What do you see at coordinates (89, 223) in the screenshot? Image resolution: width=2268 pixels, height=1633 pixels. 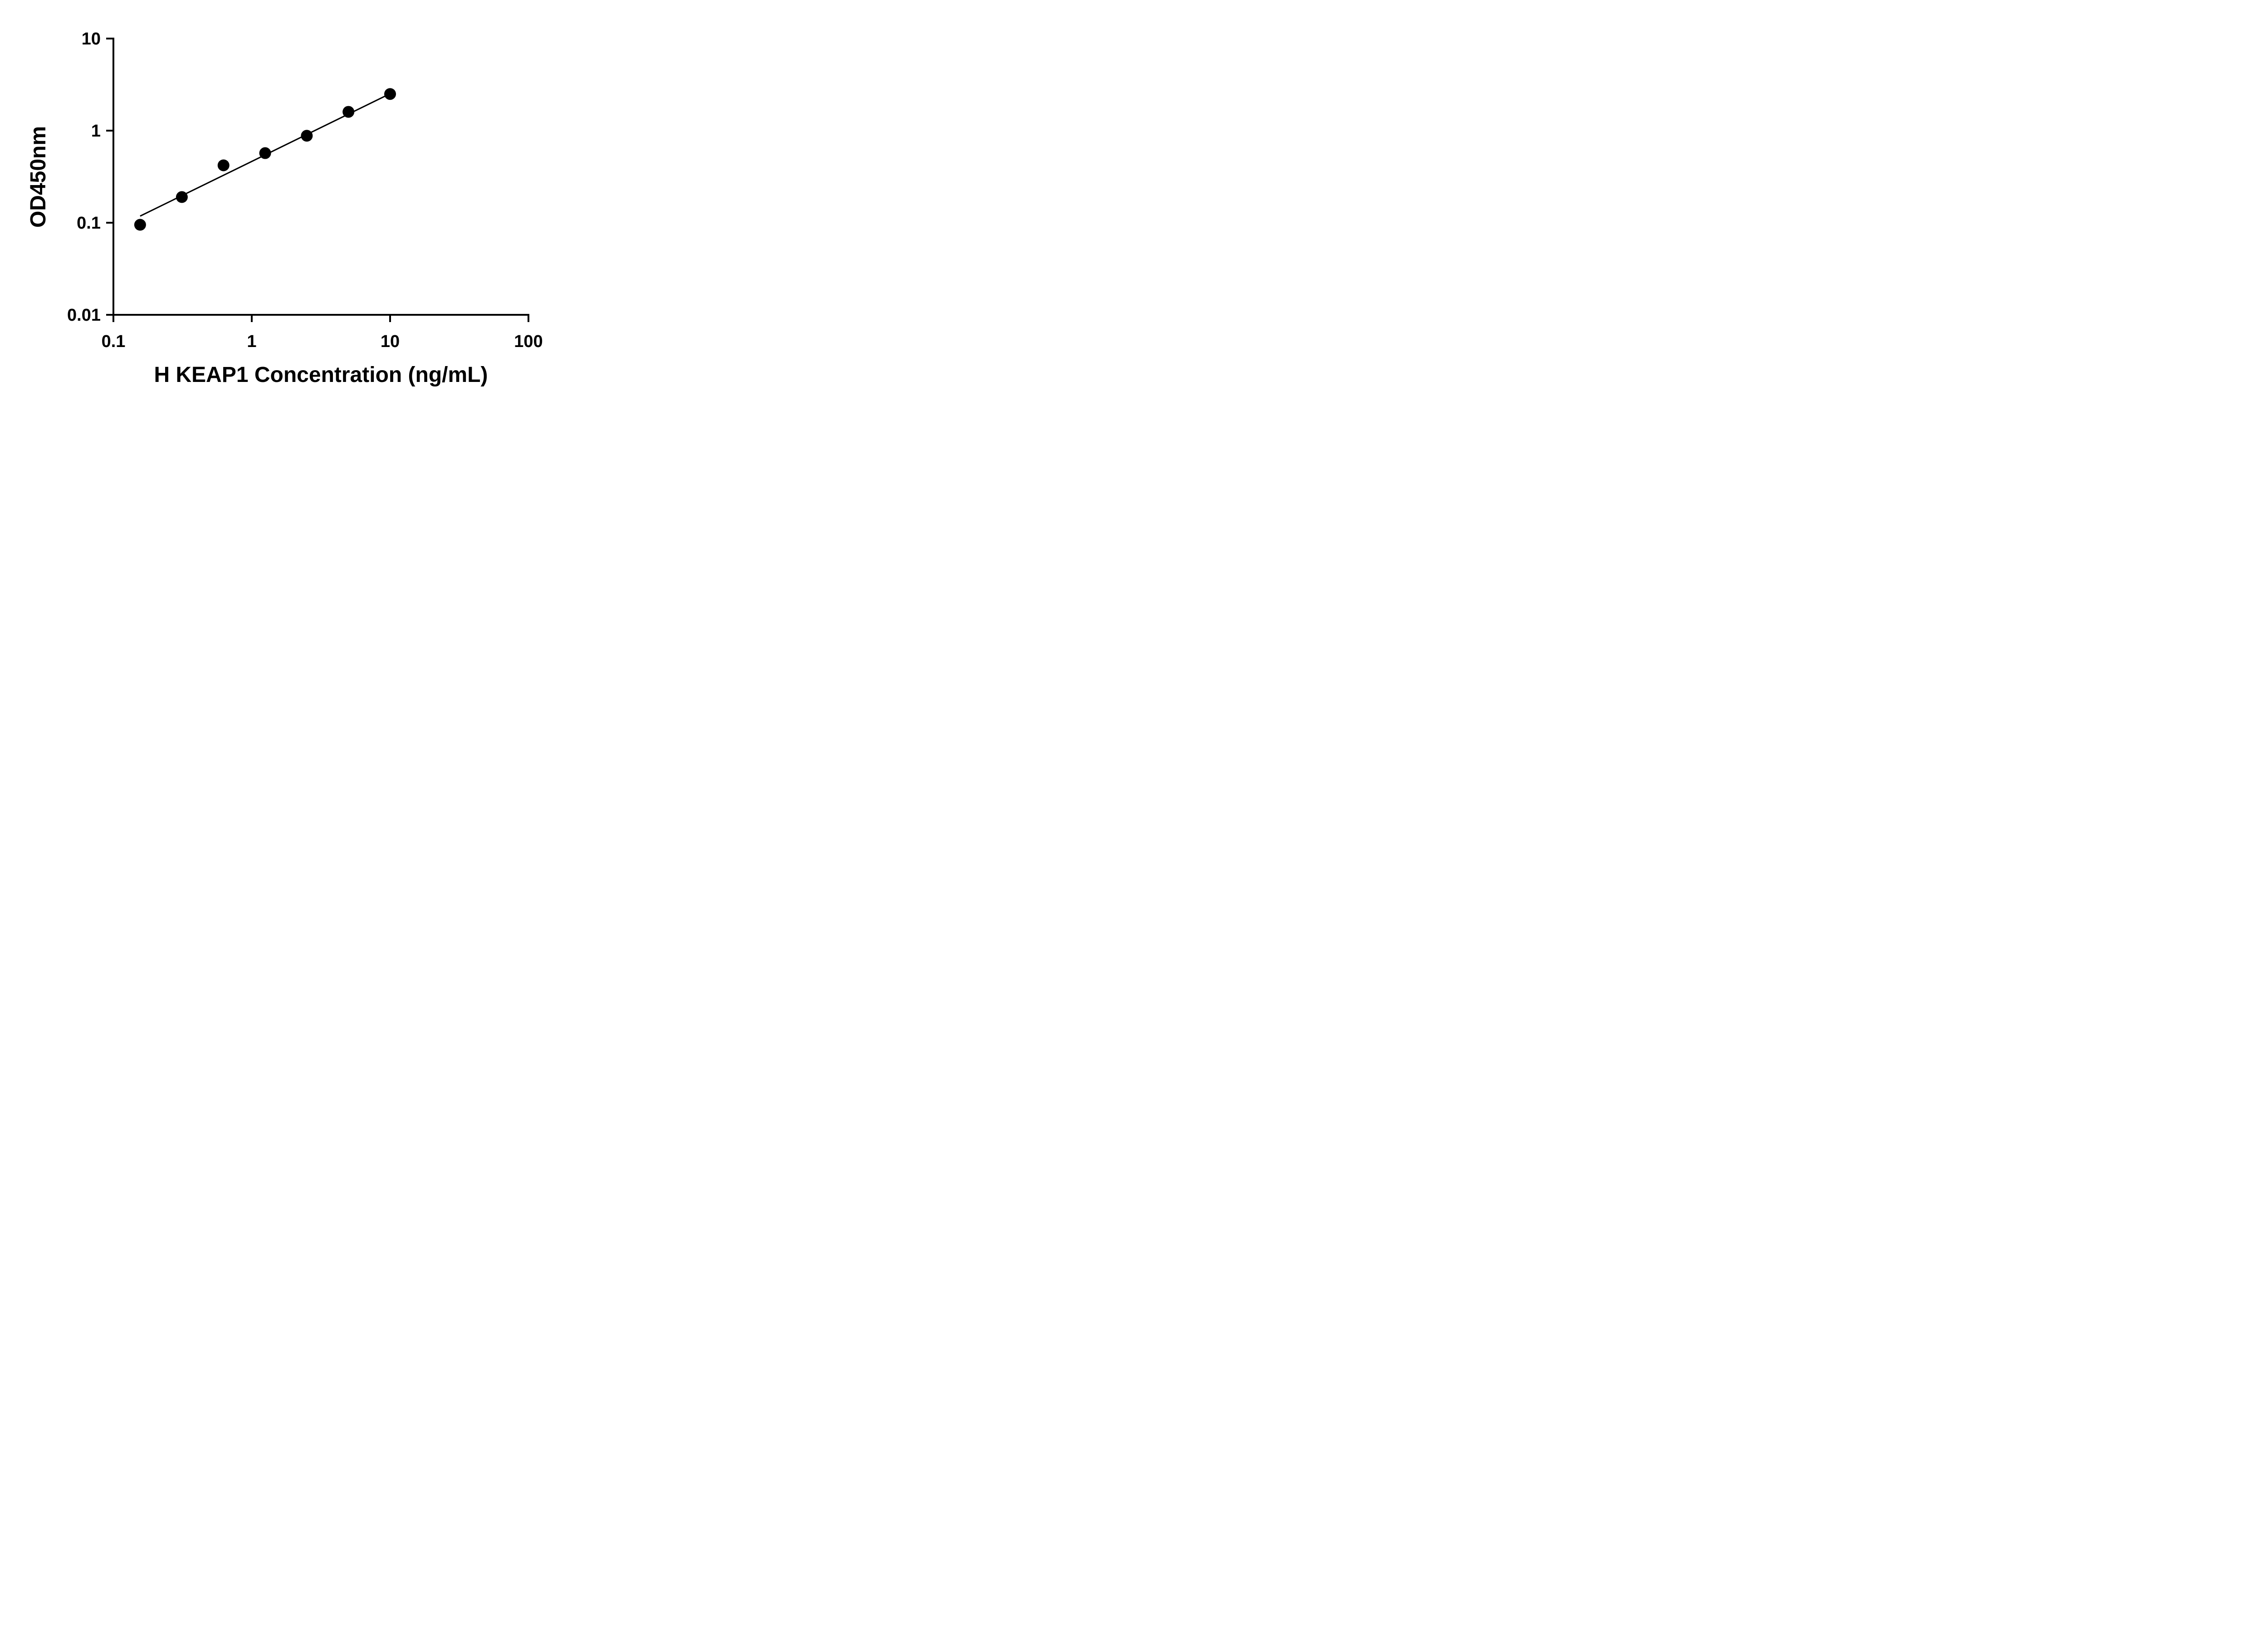 I see `y-tick-label: 0.1` at bounding box center [89, 223].